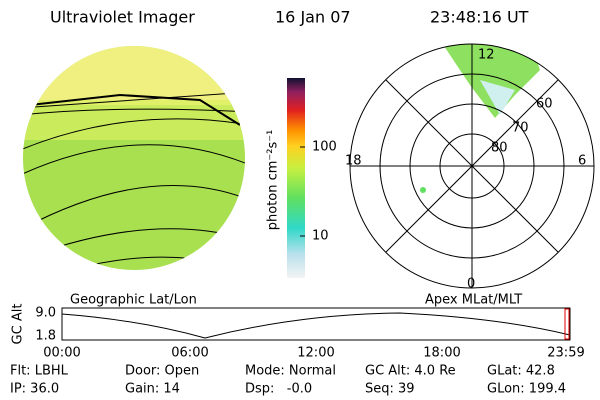  I want to click on y-tick-label: 9.0, so click(45, 313).